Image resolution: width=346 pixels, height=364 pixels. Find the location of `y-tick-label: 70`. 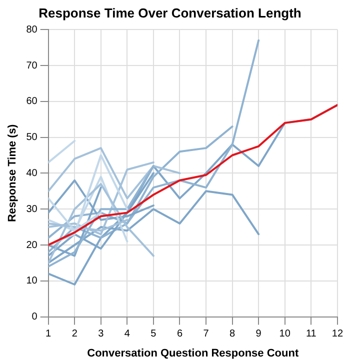

y-tick-label: 70 is located at coordinates (32, 66).